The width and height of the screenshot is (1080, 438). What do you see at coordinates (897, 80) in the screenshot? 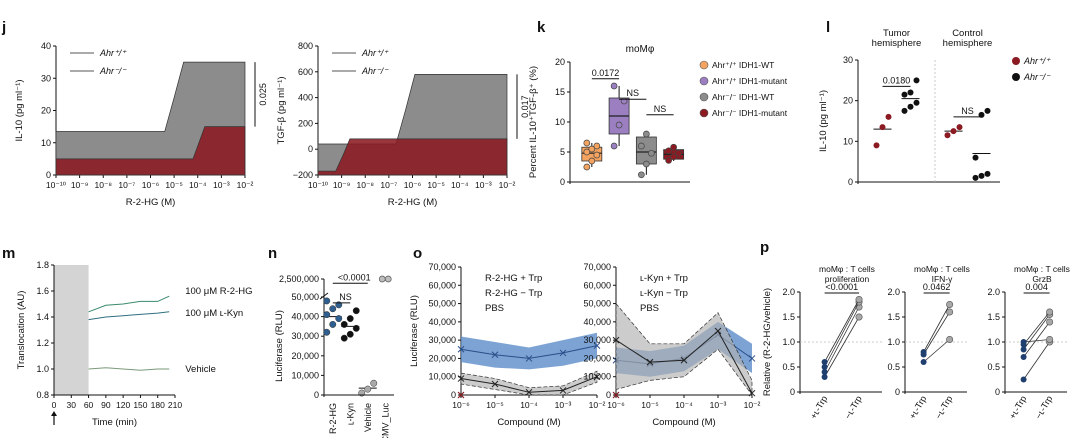
I see `comparison-label: 0.0180` at bounding box center [897, 80].